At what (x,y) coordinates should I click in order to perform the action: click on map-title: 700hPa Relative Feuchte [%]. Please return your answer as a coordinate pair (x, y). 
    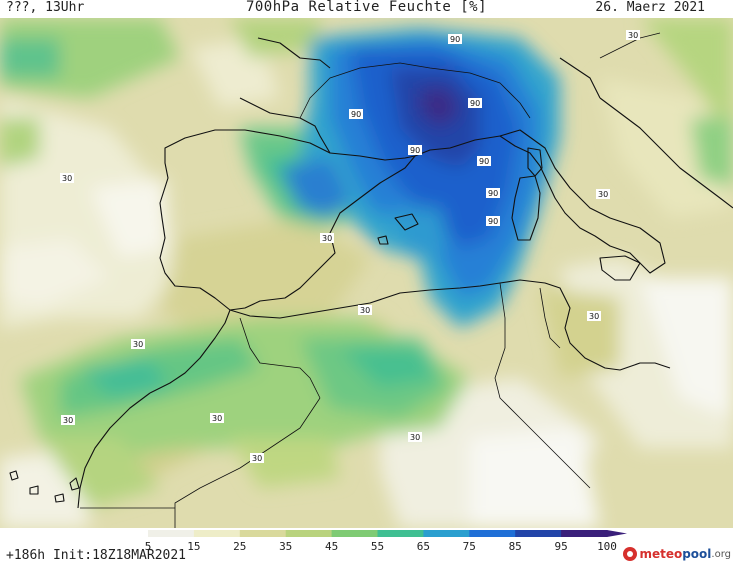
    Looking at the image, I should click on (366, 7).